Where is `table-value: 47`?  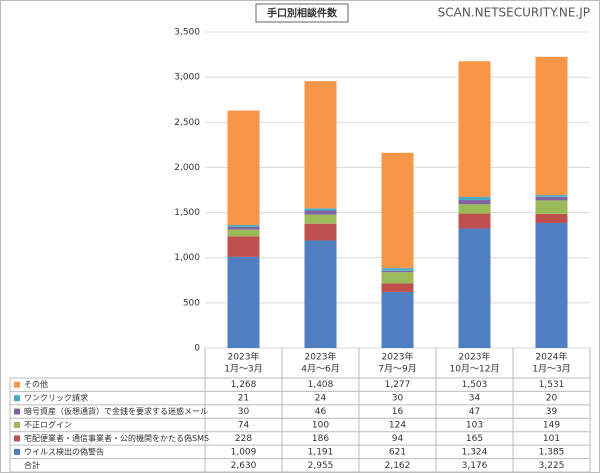
table-value: 47 is located at coordinates (474, 412).